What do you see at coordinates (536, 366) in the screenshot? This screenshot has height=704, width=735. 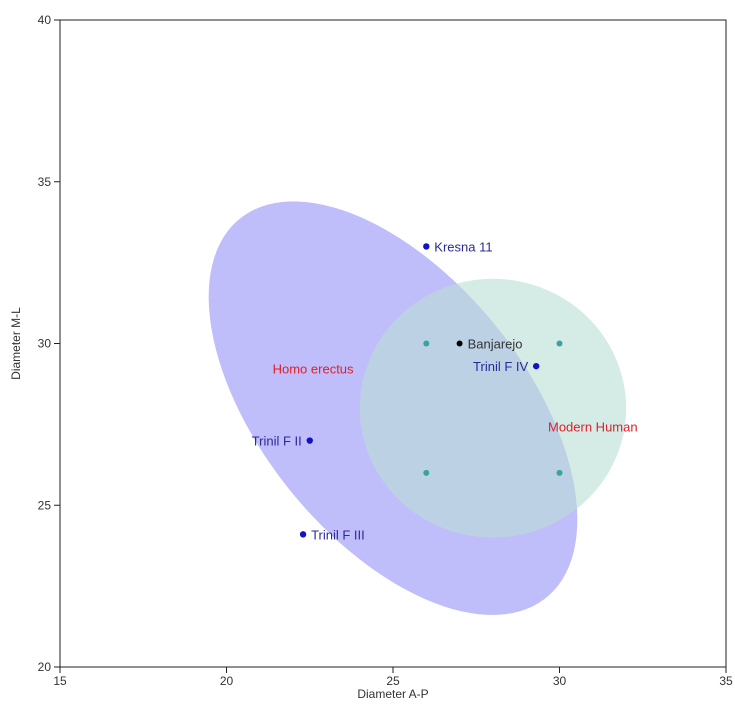 I see `point-trinil-f-iv` at bounding box center [536, 366].